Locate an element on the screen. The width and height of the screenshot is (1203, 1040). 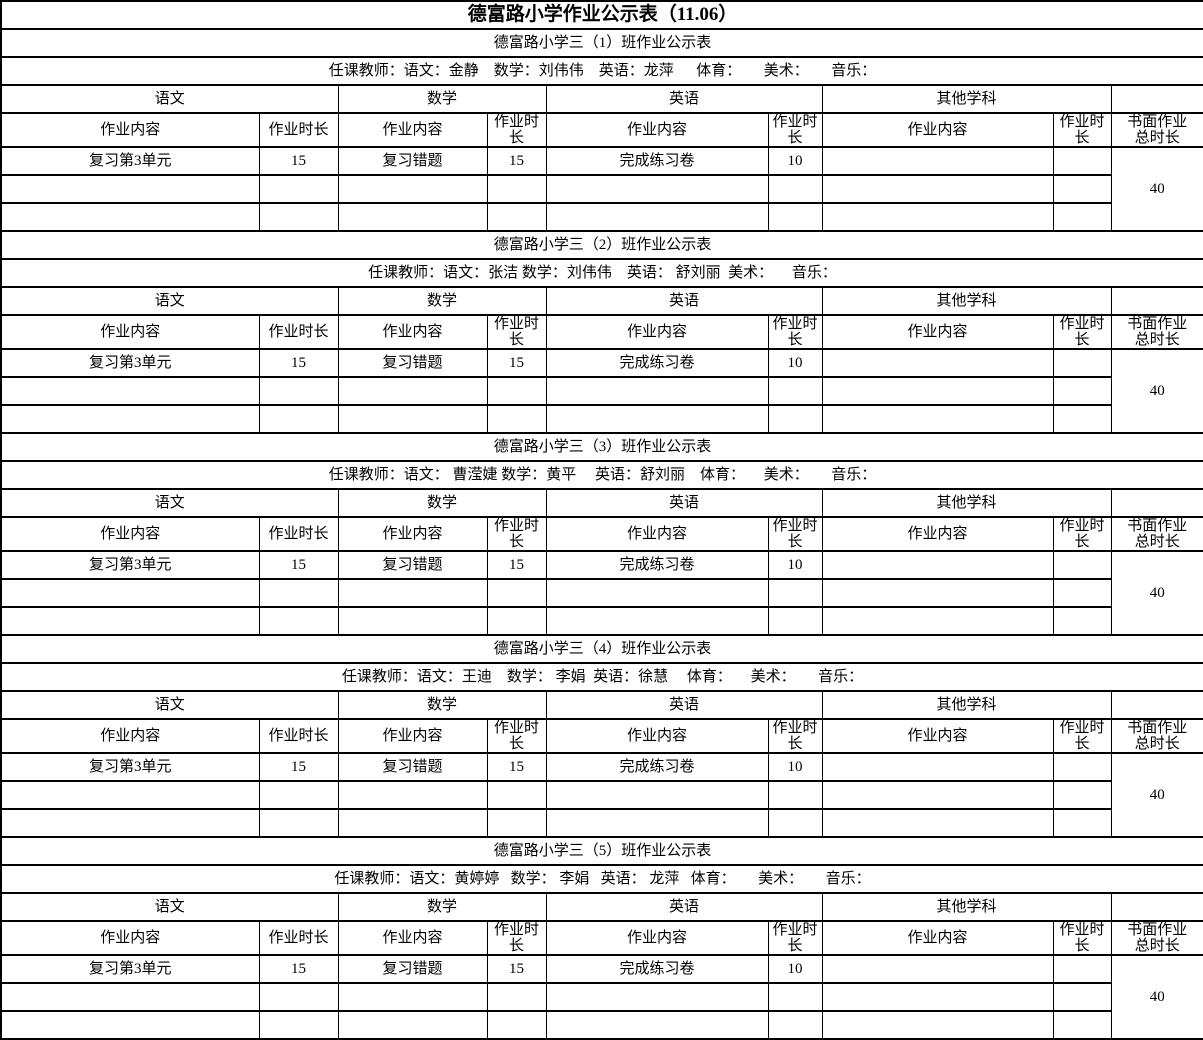
col-header-math-duration: 作业时长 is located at coordinates (516, 938).